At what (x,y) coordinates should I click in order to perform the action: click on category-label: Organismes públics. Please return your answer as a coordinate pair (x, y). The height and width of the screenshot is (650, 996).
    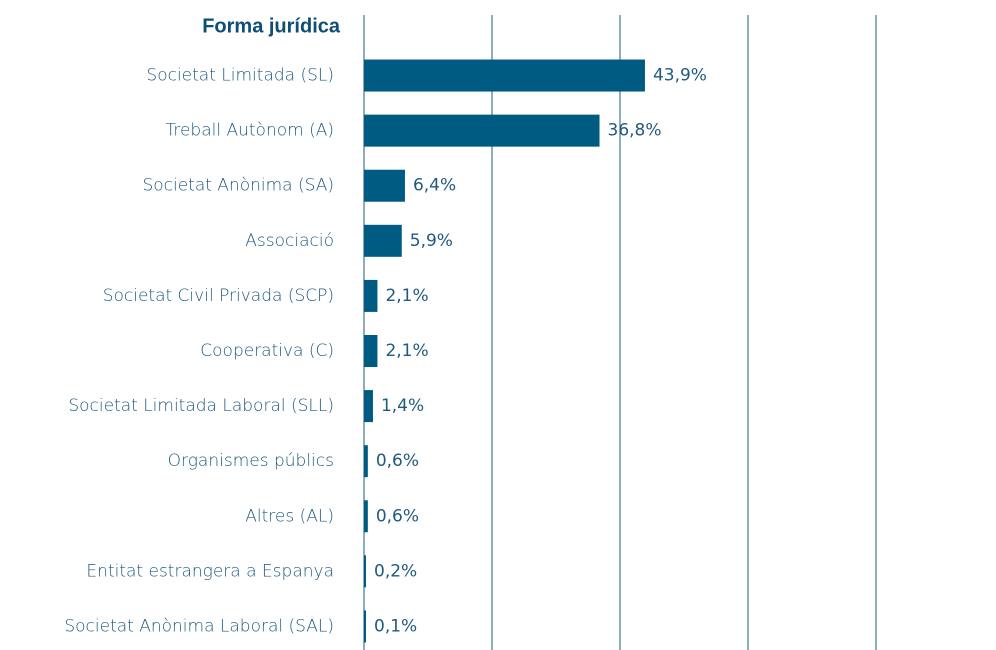
    Looking at the image, I should click on (251, 461).